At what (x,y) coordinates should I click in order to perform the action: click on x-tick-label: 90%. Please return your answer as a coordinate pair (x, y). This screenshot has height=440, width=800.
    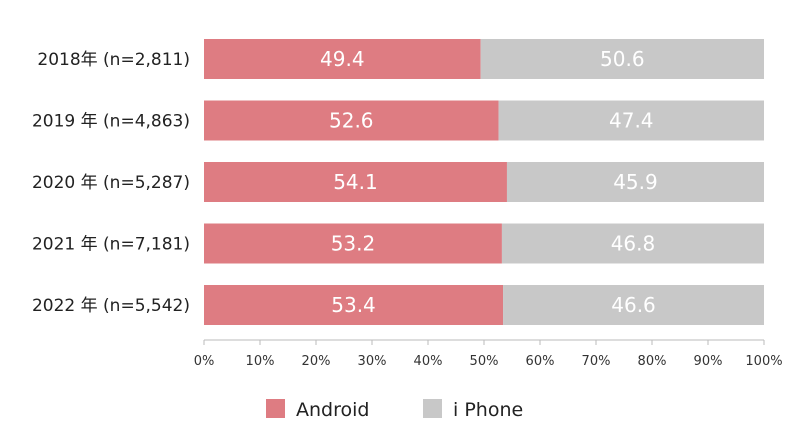
    Looking at the image, I should click on (708, 361).